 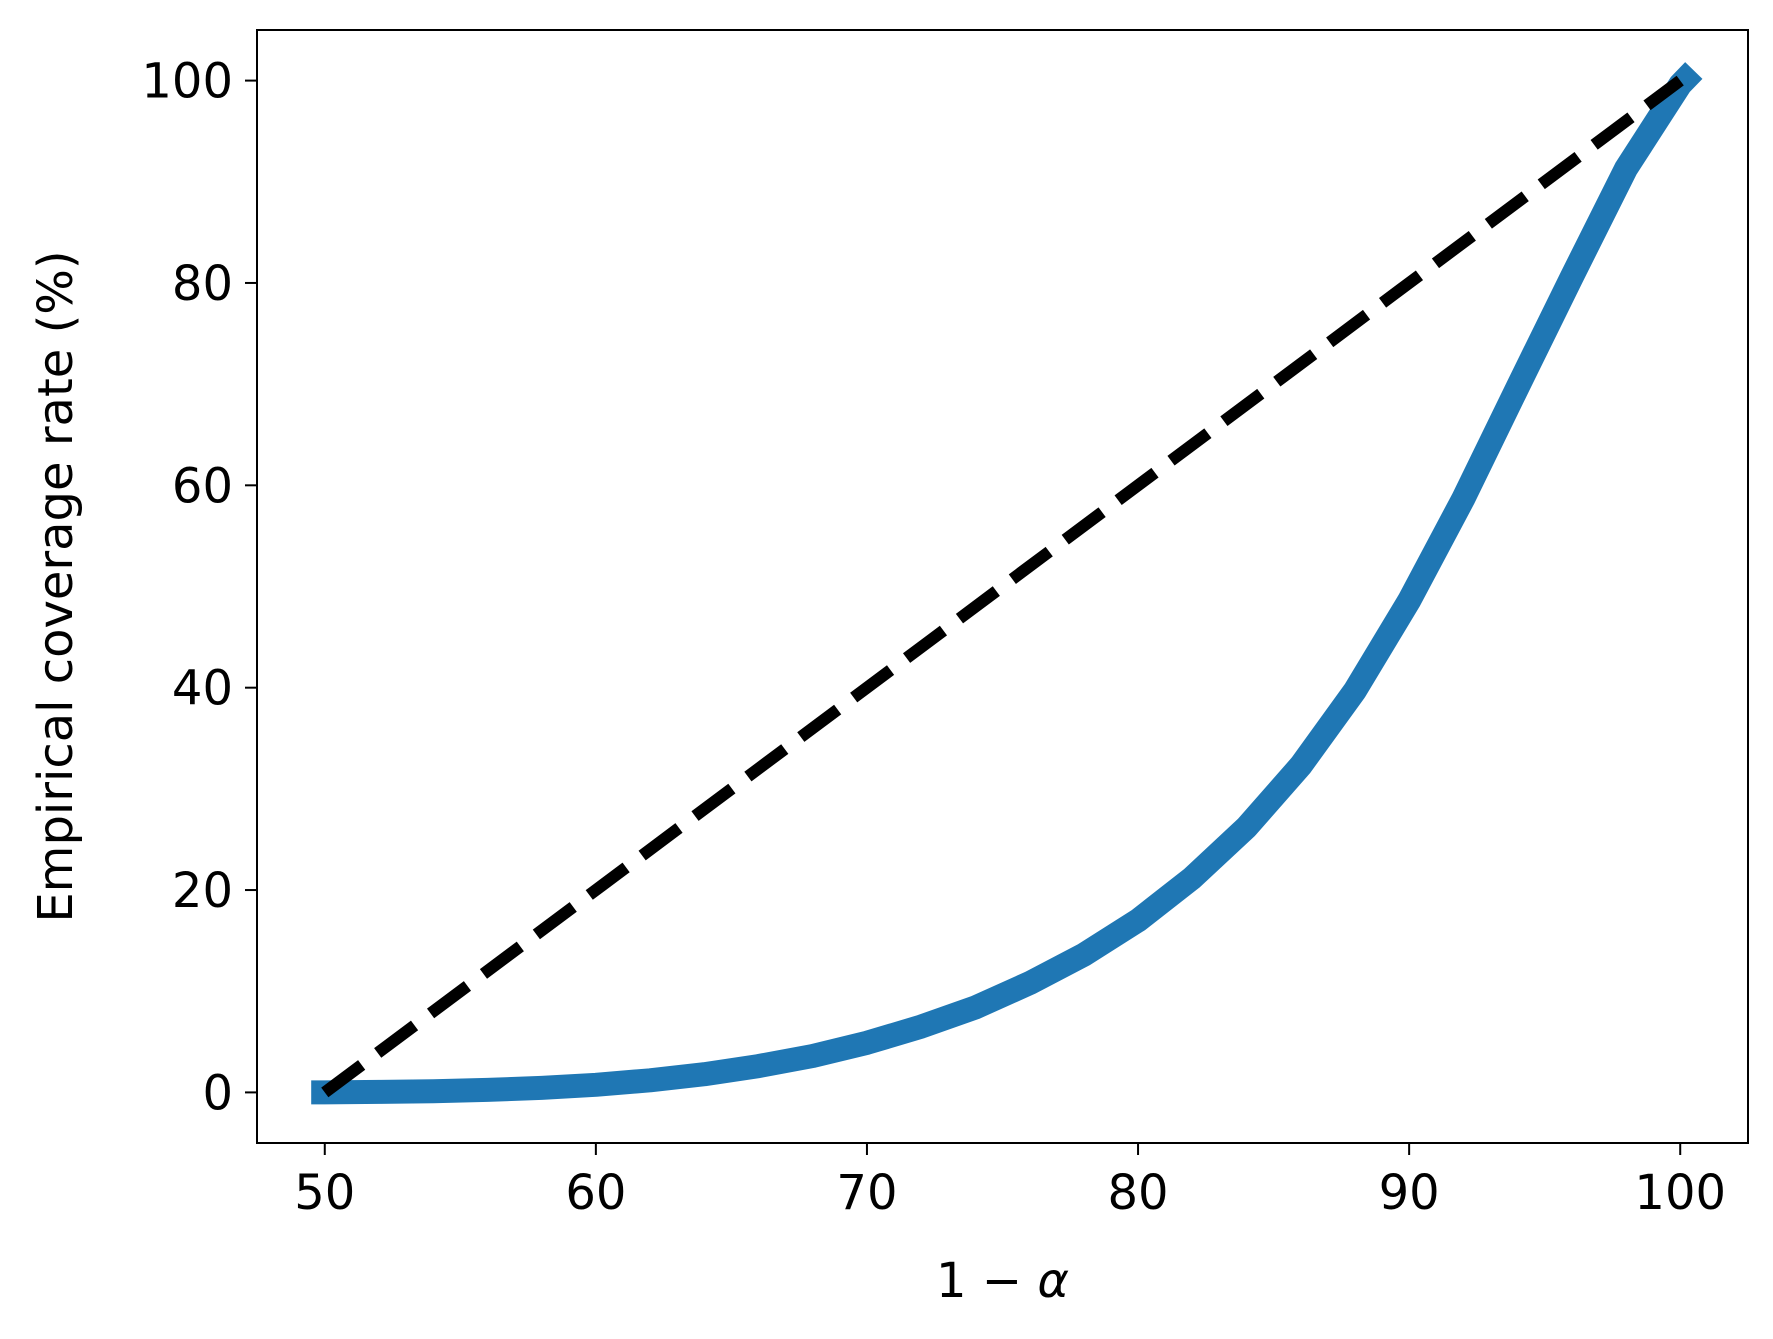 What do you see at coordinates (217, 1093) in the screenshot?
I see `y-tick-label: 0` at bounding box center [217, 1093].